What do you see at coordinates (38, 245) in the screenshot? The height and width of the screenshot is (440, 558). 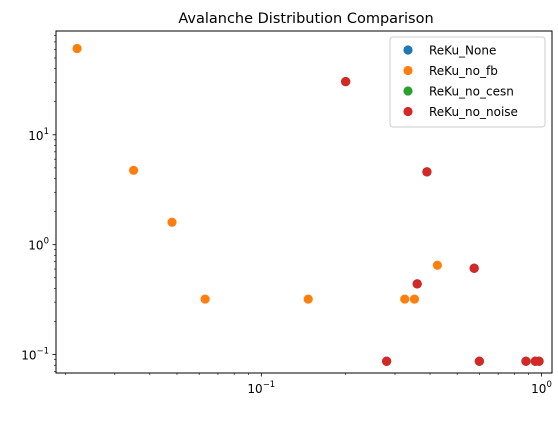 I see `y-tick-label: 10⁰` at bounding box center [38, 245].